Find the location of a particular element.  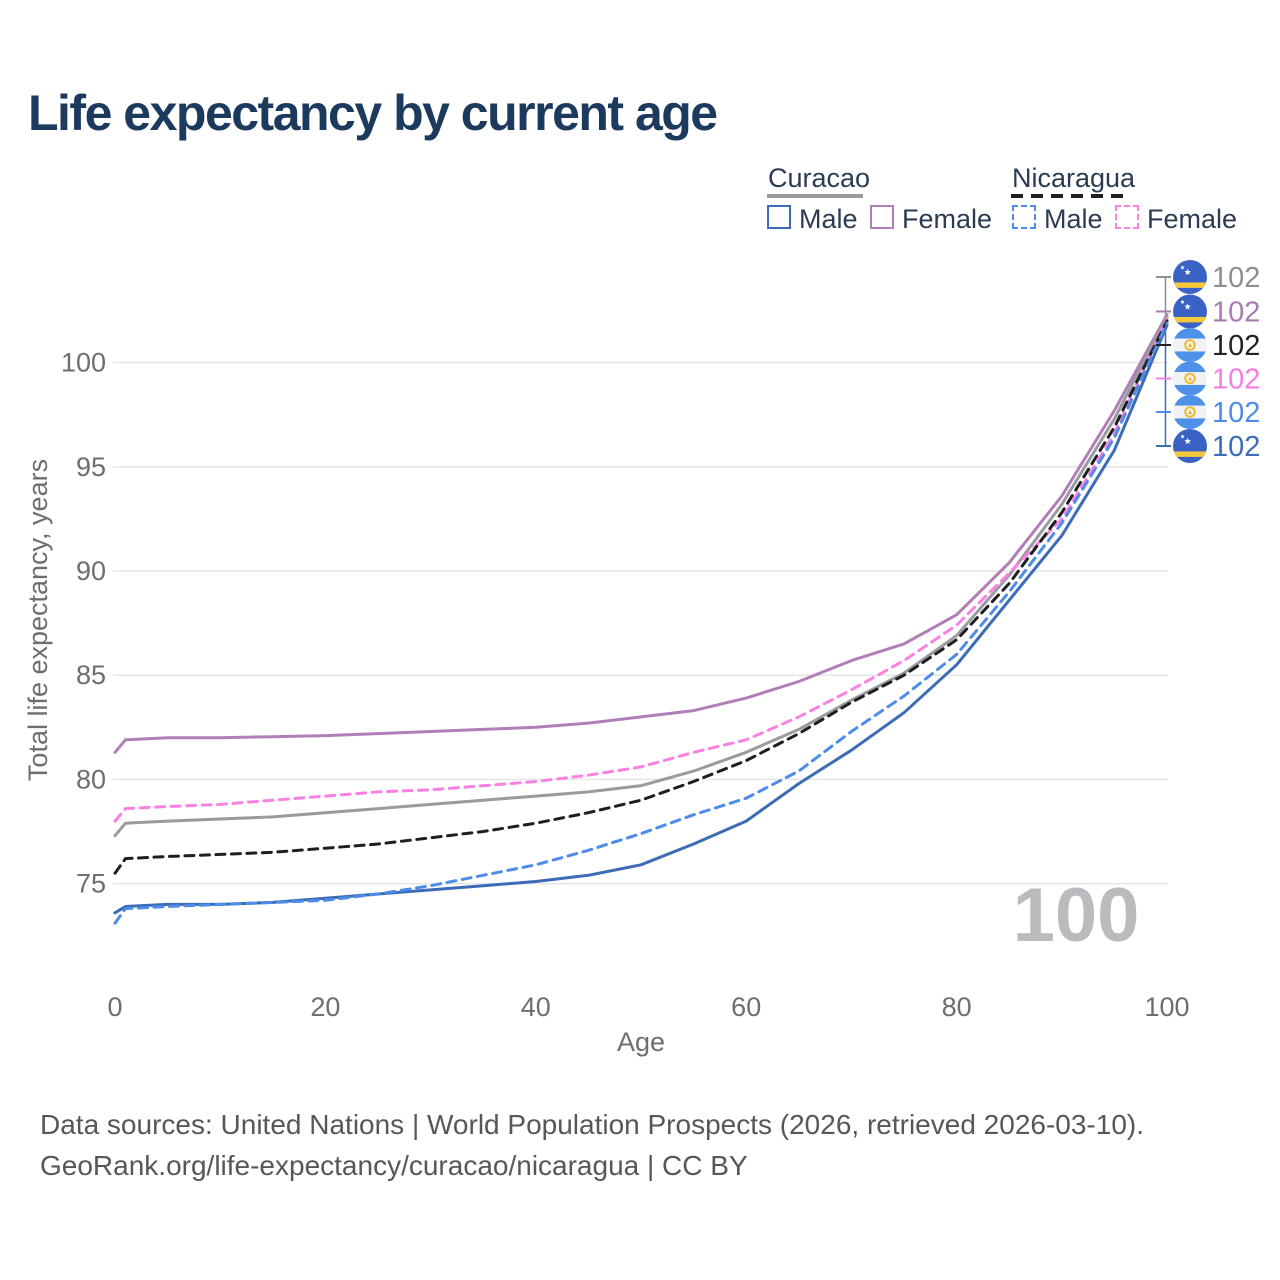

page-title: Life expectancy by current age is located at coordinates (373, 113).